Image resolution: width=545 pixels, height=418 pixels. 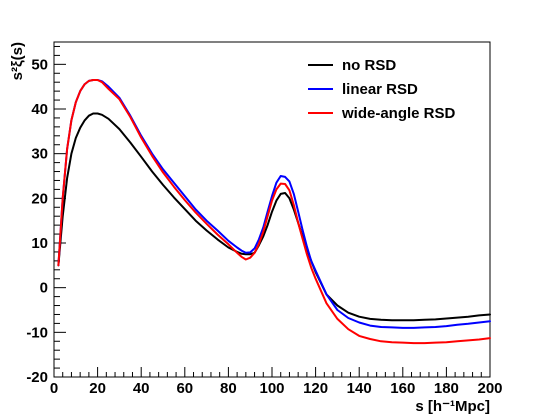 What do you see at coordinates (369, 65) in the screenshot?
I see `legend-label-no-rsd: no RSD` at bounding box center [369, 65].